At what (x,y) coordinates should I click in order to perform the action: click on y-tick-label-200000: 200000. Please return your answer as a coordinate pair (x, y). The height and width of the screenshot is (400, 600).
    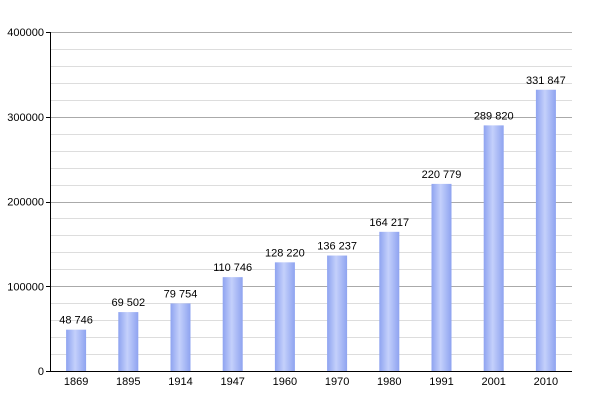
    Looking at the image, I should click on (25, 203).